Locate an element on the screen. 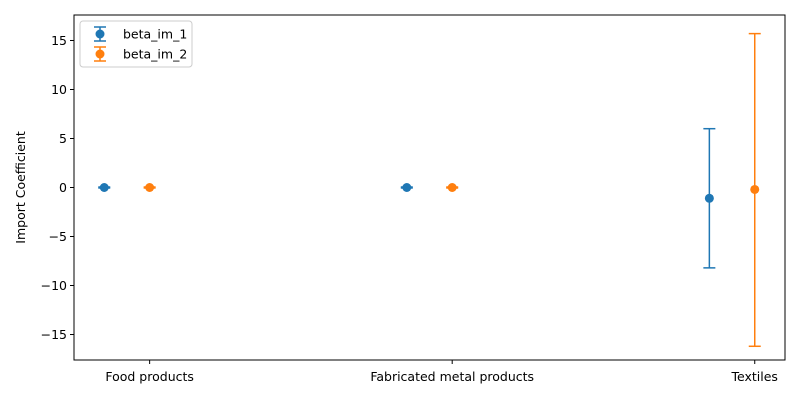 This screenshot has height=400, width=800. y-tick-label: −5 is located at coordinates (58, 236).